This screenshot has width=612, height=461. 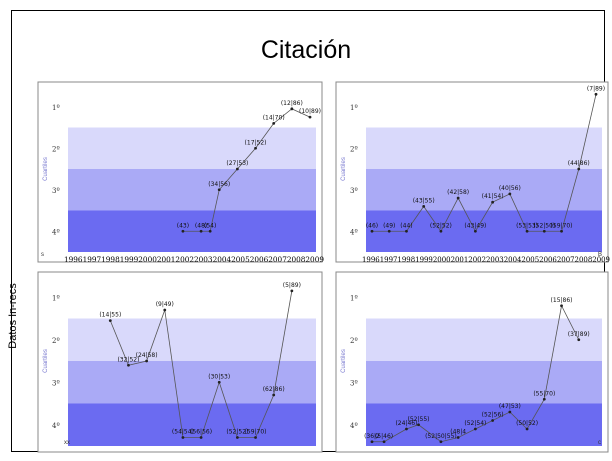 What do you see at coordinates (475, 423) in the screenshot?
I see `data-label: (52|54)` at bounding box center [475, 423].